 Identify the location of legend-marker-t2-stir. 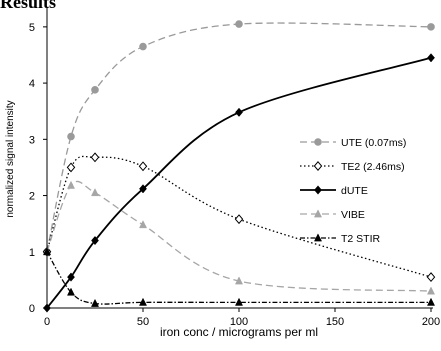
(318, 237).